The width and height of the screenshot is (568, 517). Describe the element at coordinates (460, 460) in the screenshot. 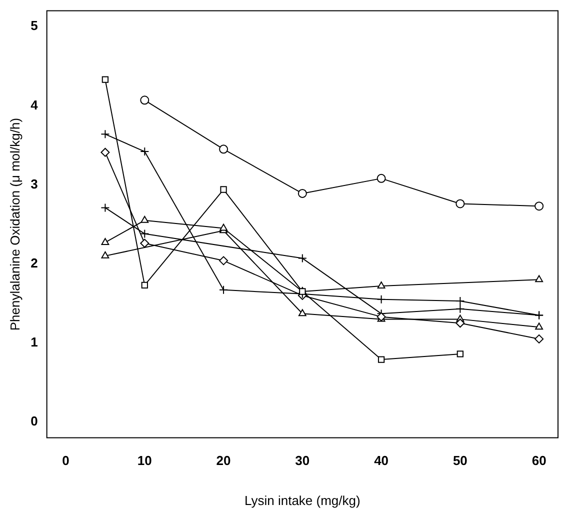

I see `x-tick-label: 50` at that location.